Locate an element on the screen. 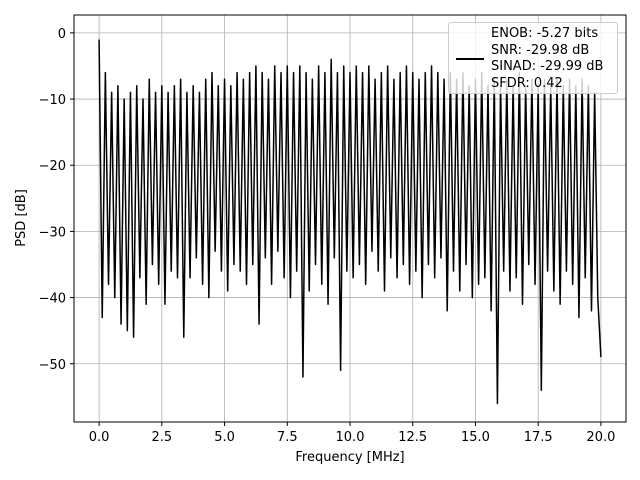 The image size is (640, 480). x-tick-label: 15.0 is located at coordinates (475, 437).